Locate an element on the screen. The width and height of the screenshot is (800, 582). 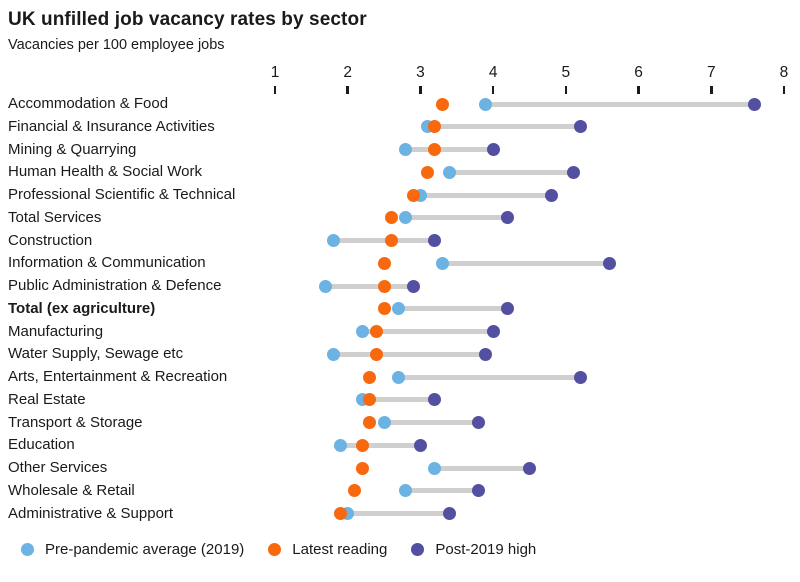
axis-tick-label: 5 is located at coordinates (566, 72).